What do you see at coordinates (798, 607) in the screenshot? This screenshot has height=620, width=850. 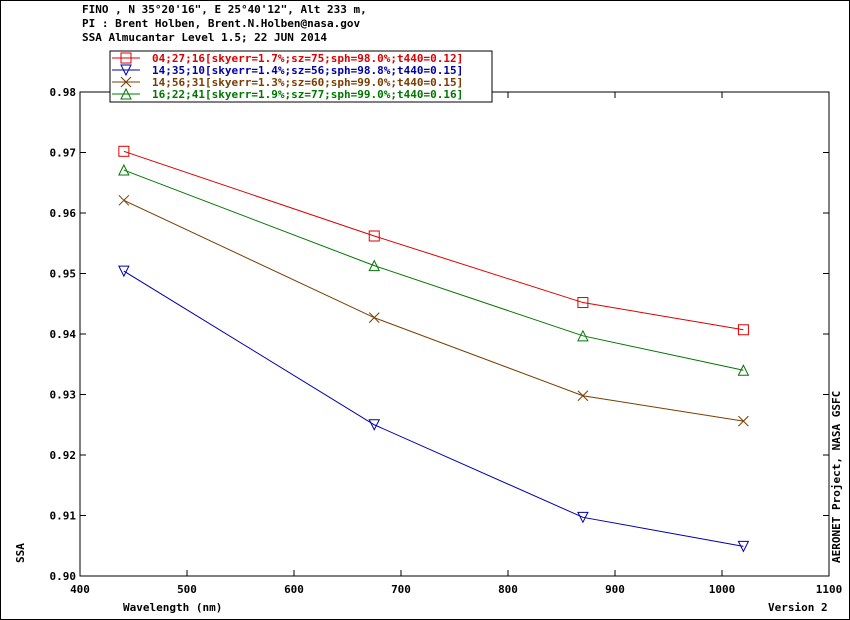 I see `version-label: Version 2` at bounding box center [798, 607].